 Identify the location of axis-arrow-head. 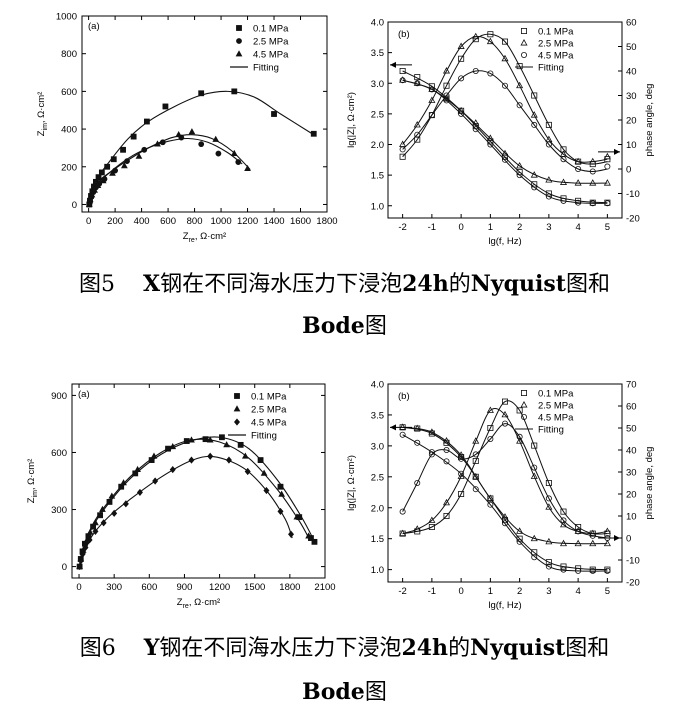
(617, 538).